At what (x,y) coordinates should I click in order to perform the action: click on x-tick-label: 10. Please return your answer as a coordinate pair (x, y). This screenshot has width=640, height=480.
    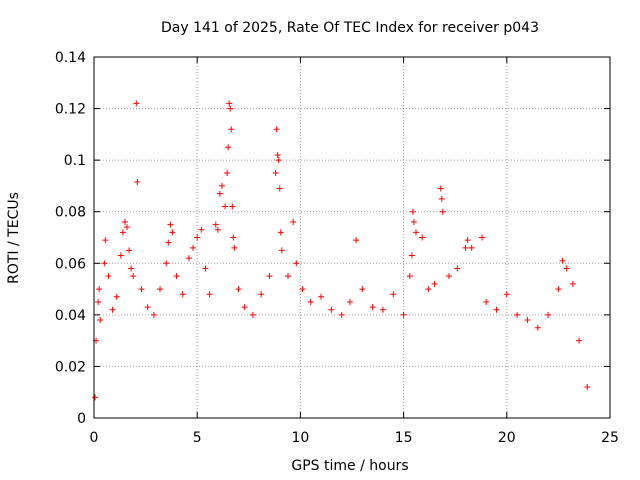
    Looking at the image, I should click on (300, 438).